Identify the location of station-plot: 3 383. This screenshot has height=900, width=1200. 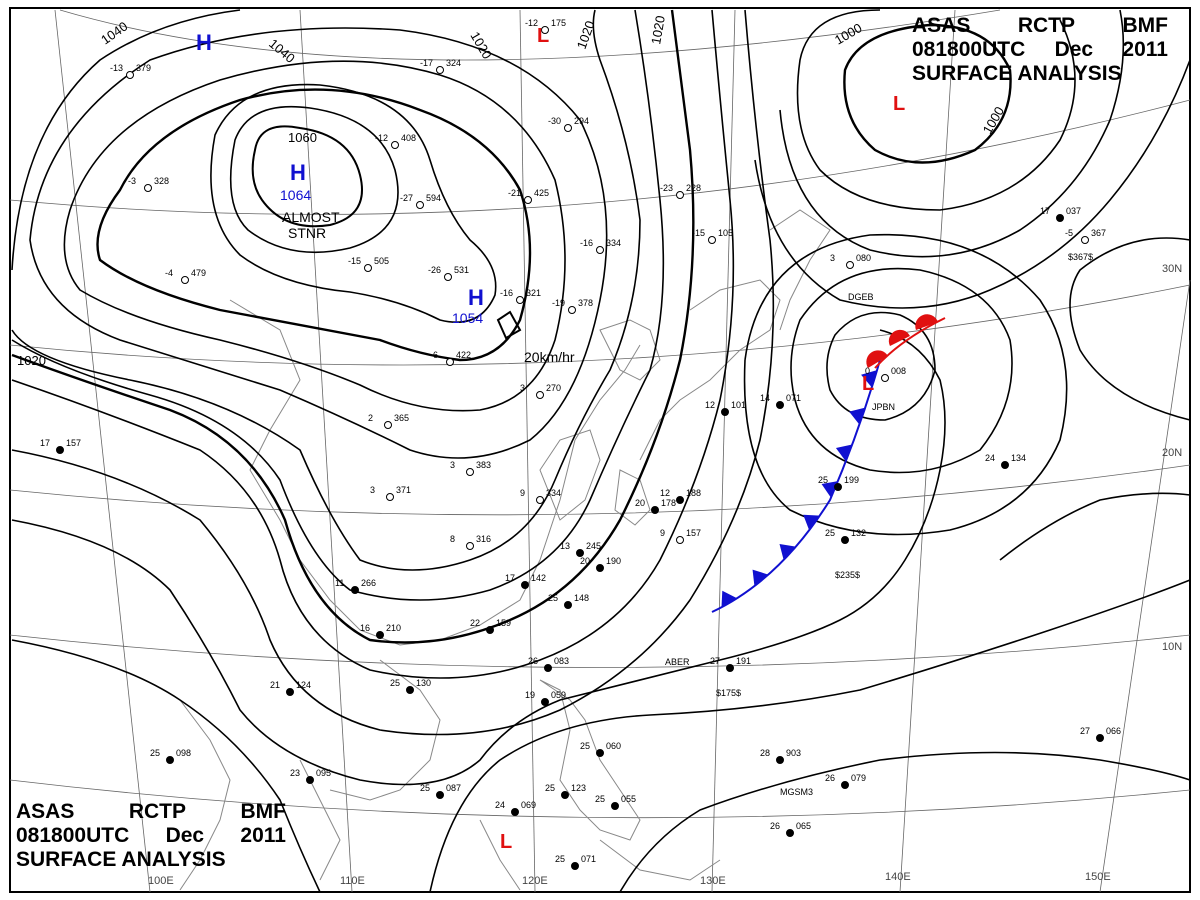
(470, 468).